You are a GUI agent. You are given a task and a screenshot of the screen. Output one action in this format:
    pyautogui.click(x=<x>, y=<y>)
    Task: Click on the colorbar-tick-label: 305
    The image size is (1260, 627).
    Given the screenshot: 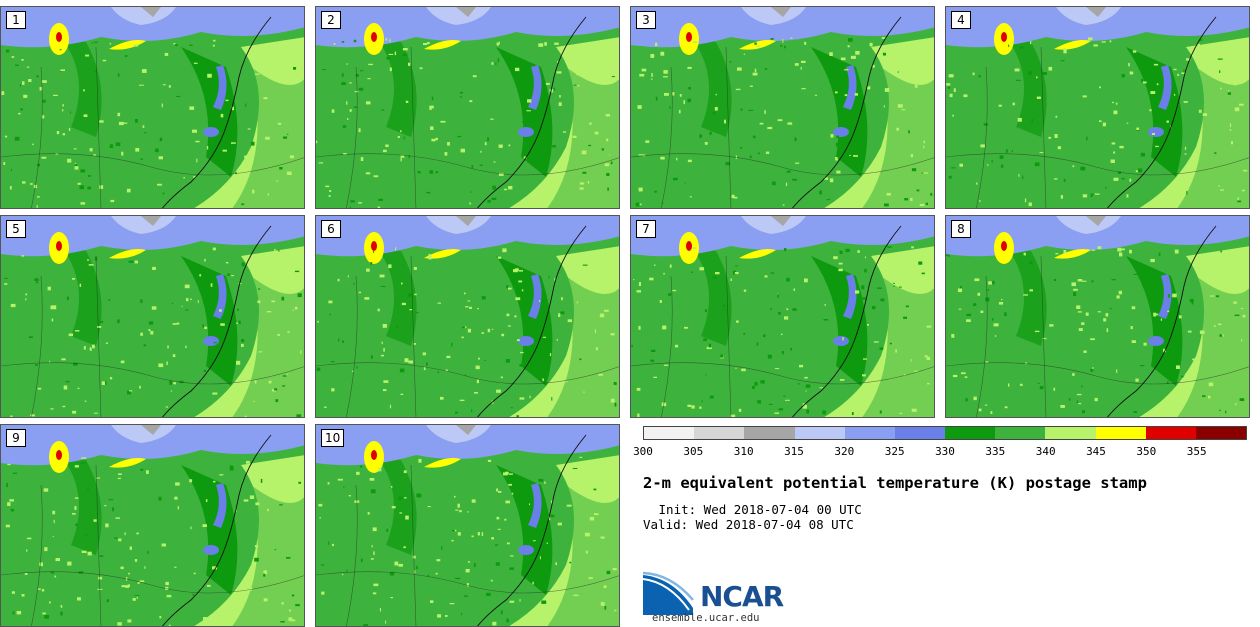 What is the action you would take?
    pyautogui.click(x=693, y=451)
    